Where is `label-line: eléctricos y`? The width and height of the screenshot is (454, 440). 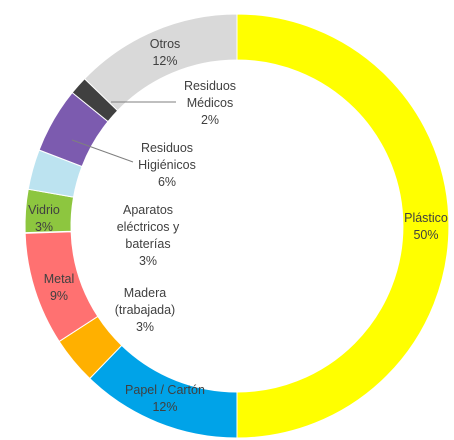
label-line: eléctricos y is located at coordinates (148, 227).